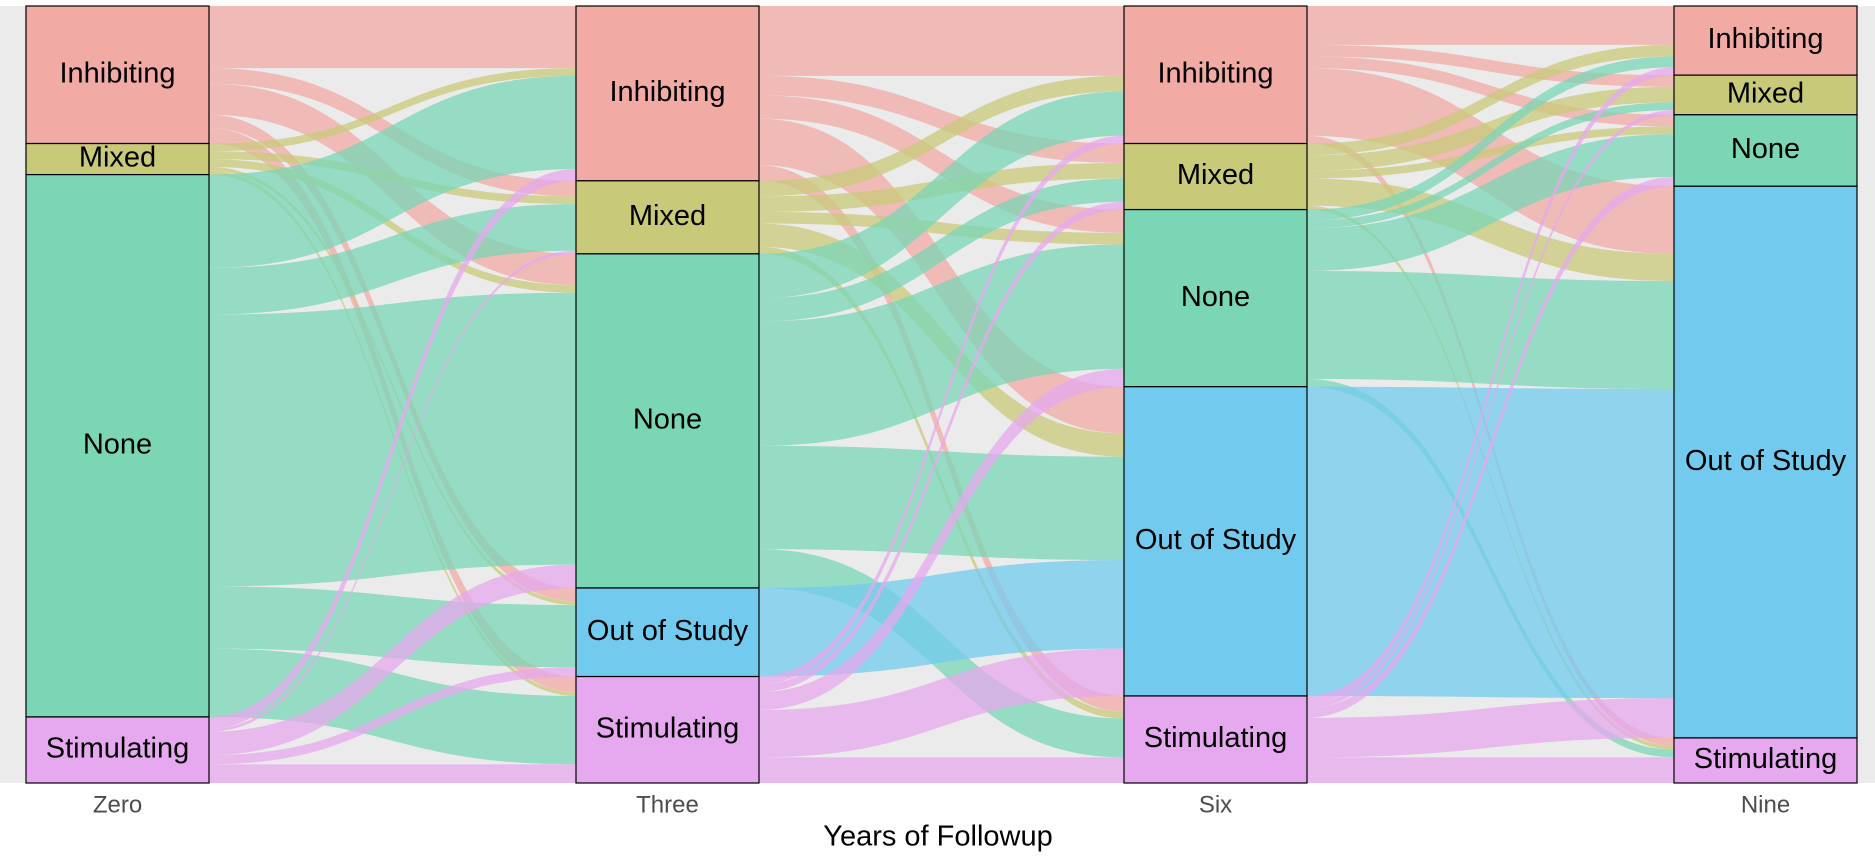 This screenshot has height=860, width=1875. Describe the element at coordinates (1215, 804) in the screenshot. I see `x-tick-label: Six` at that location.